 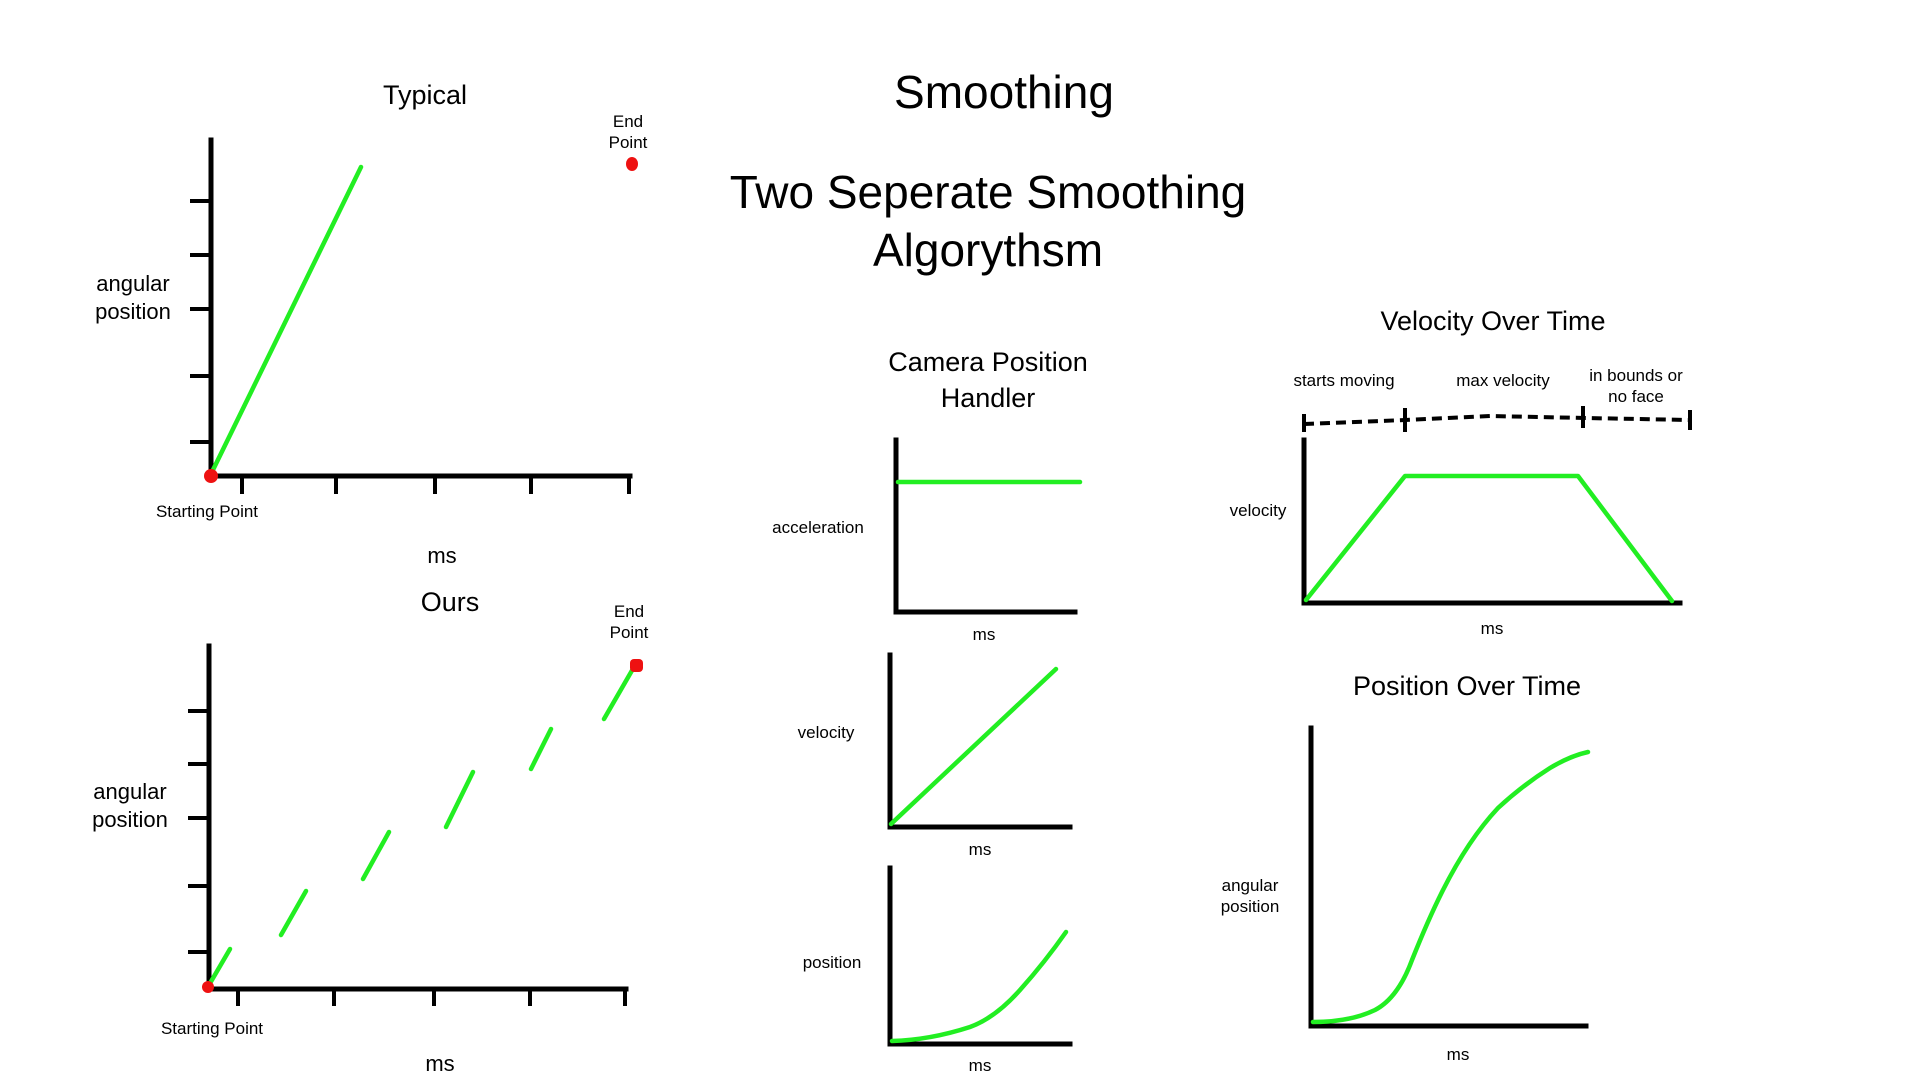 What do you see at coordinates (450, 602) in the screenshot?
I see `ours-title: Ours` at bounding box center [450, 602].